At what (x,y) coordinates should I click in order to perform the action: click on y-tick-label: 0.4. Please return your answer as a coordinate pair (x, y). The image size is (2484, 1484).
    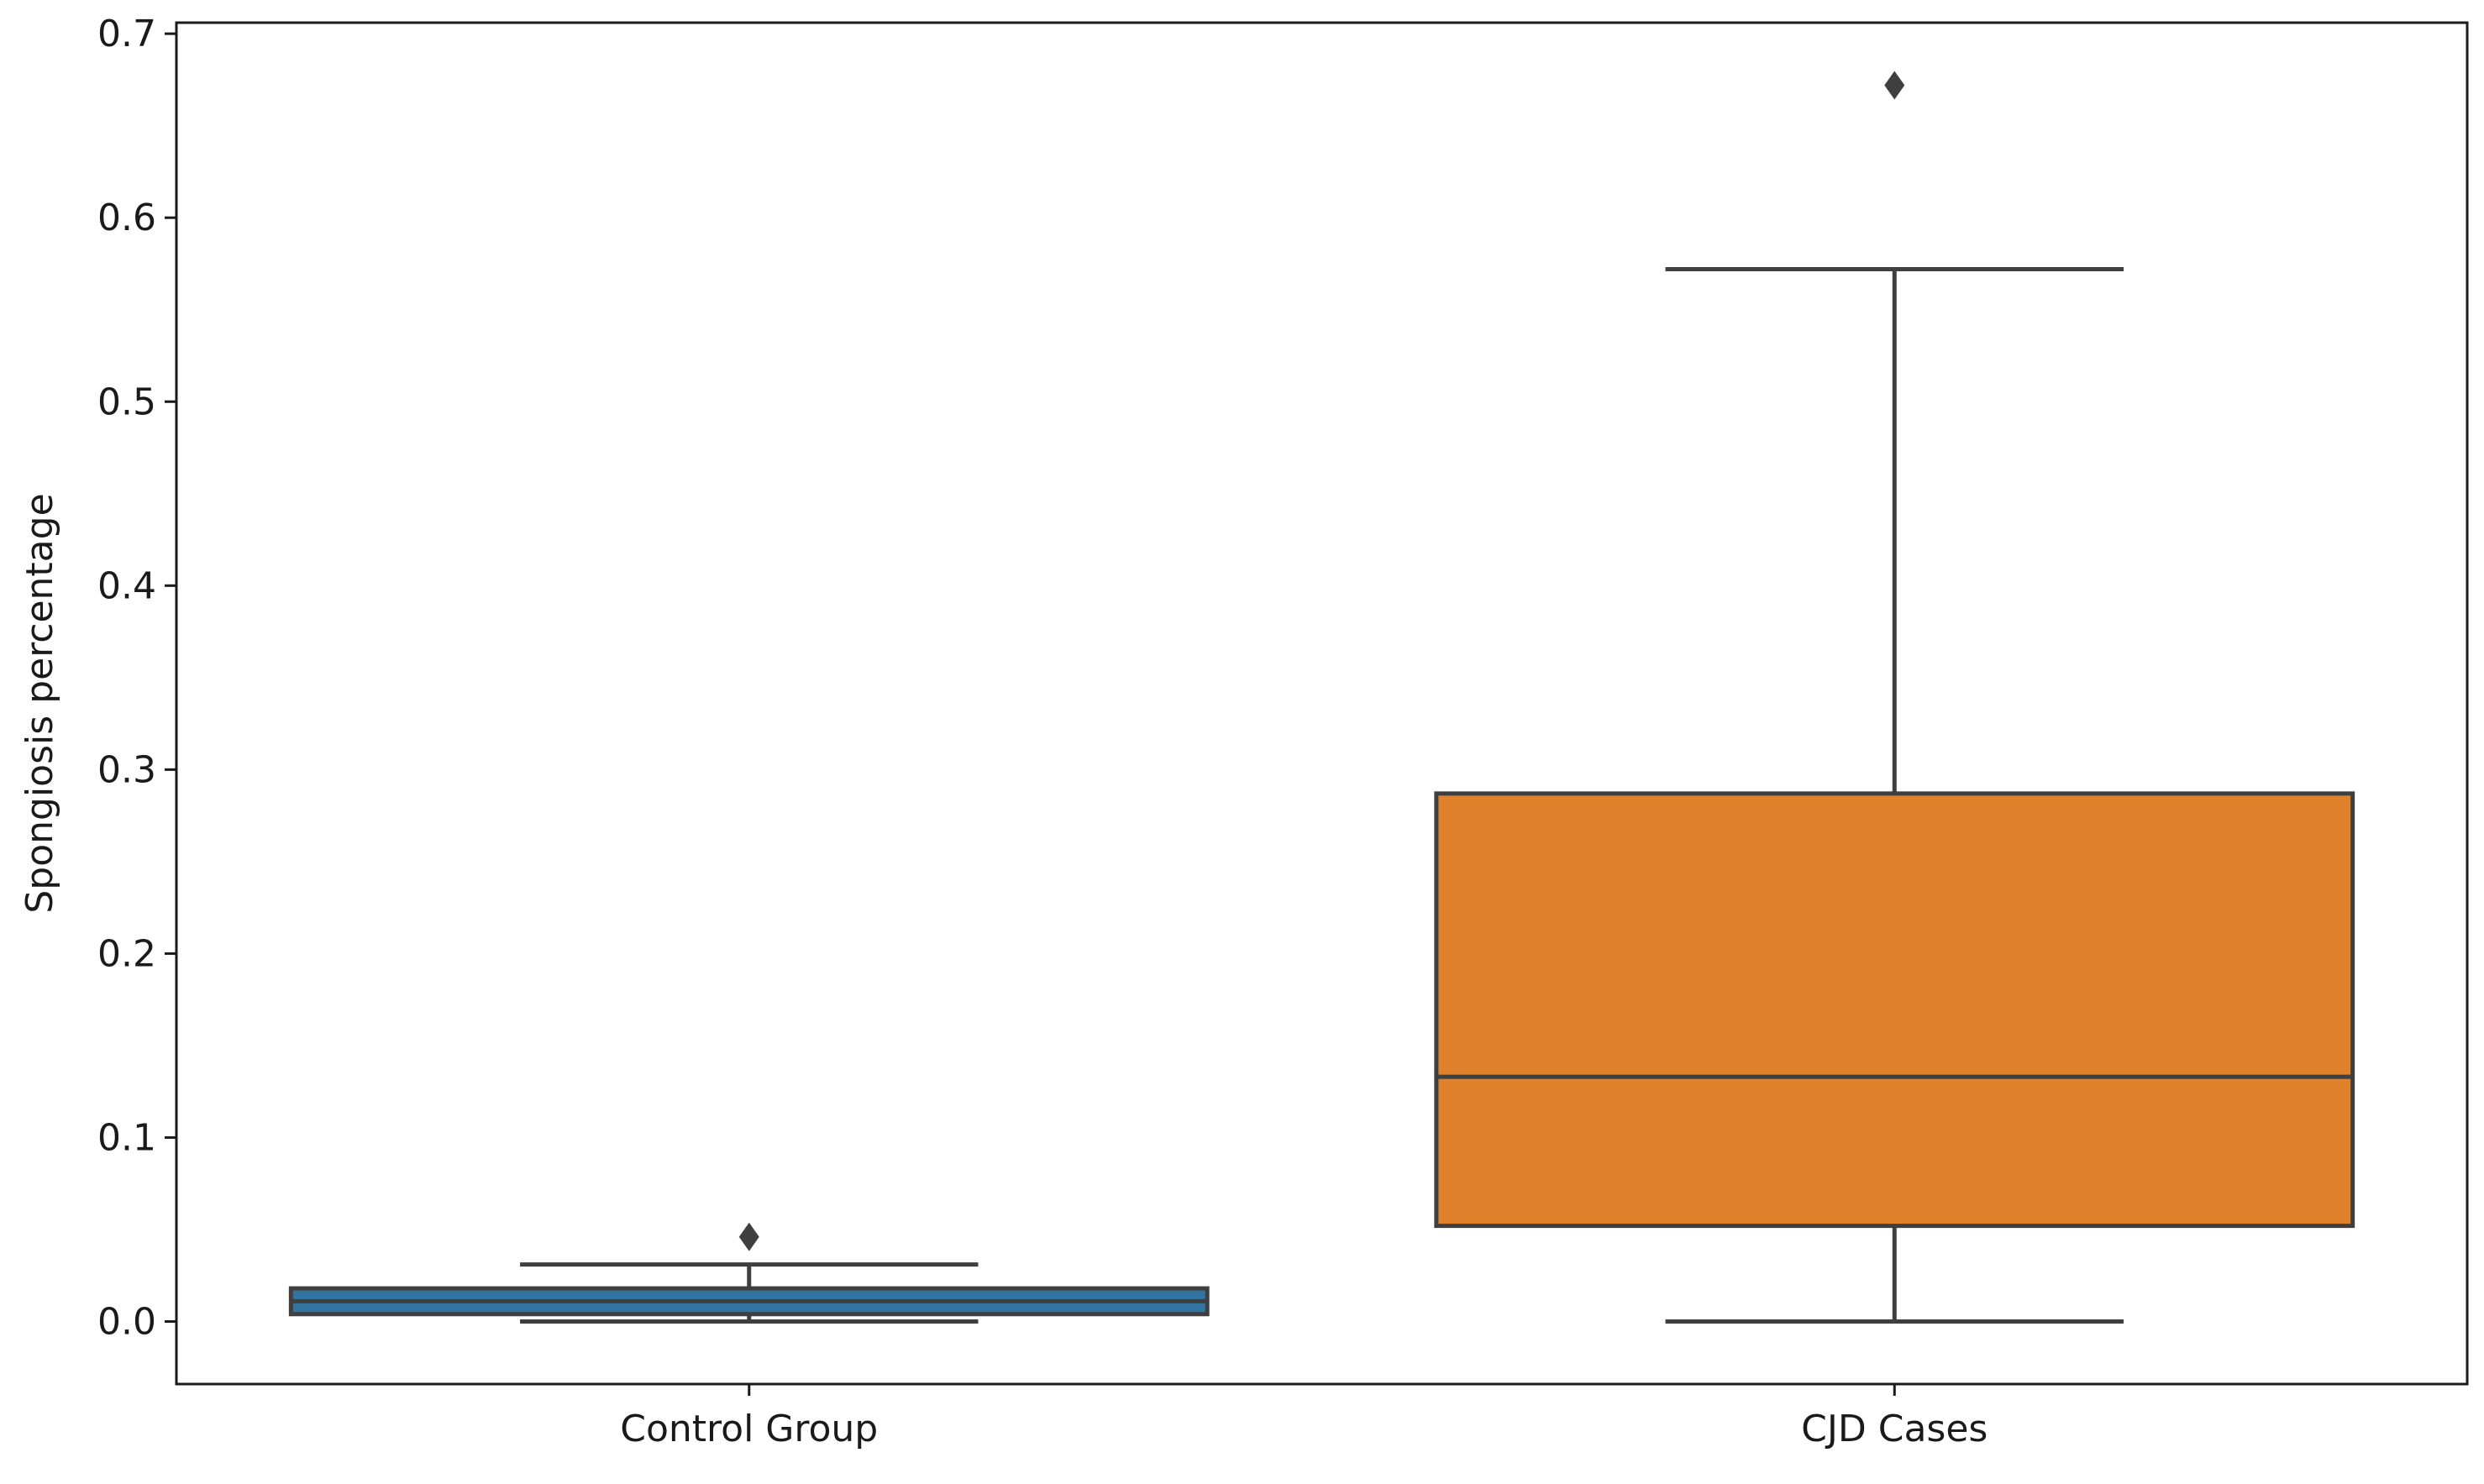
    Looking at the image, I should click on (126, 585).